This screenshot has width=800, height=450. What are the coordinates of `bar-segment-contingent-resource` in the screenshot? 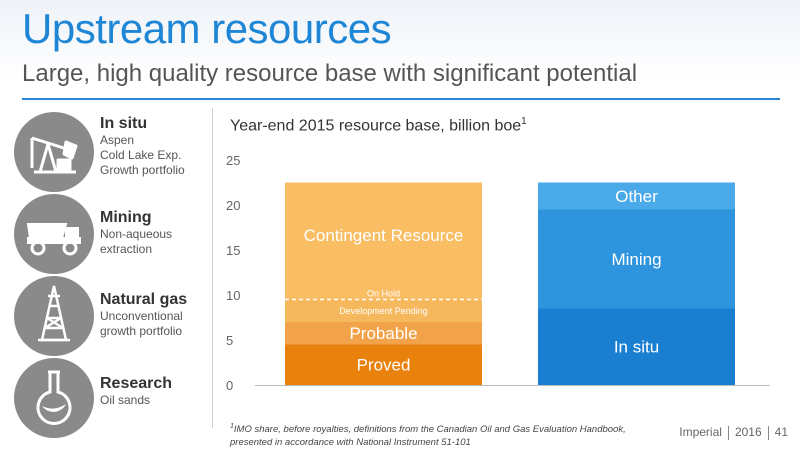 It's located at (383, 241).